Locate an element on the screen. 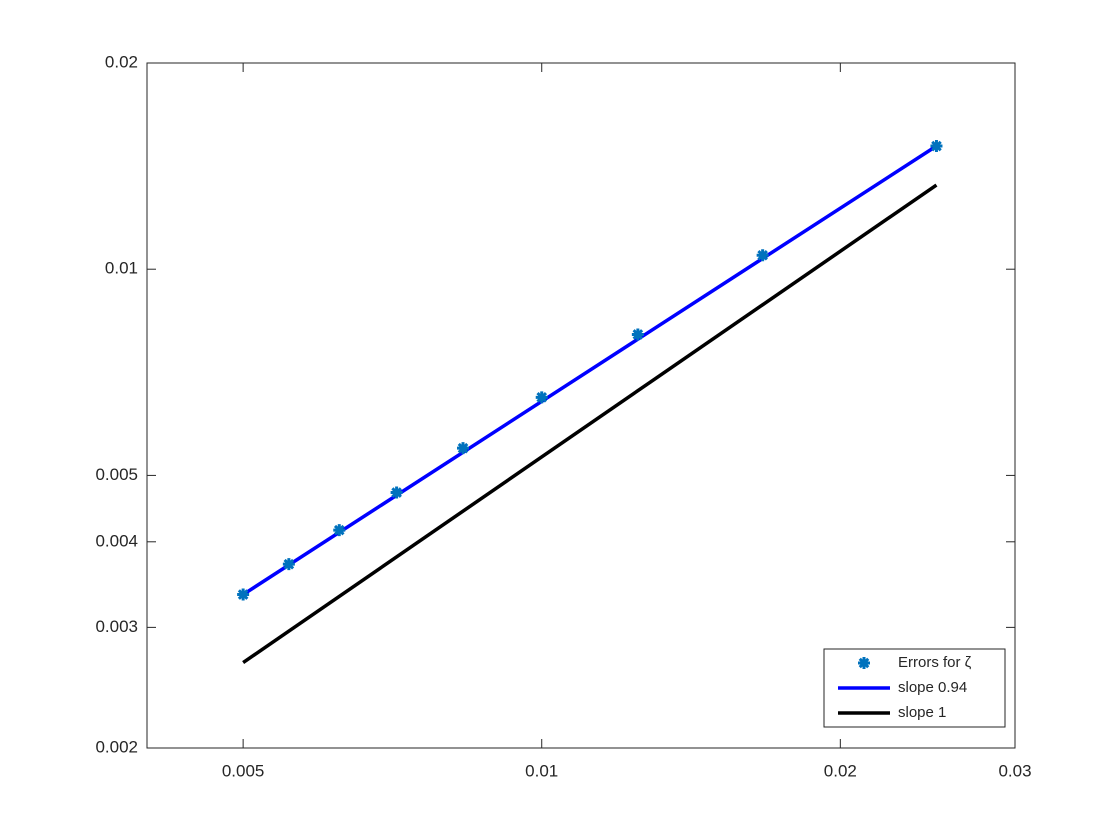 This screenshot has height=840, width=1120. legend-label: Errors for ζ is located at coordinates (935, 662).